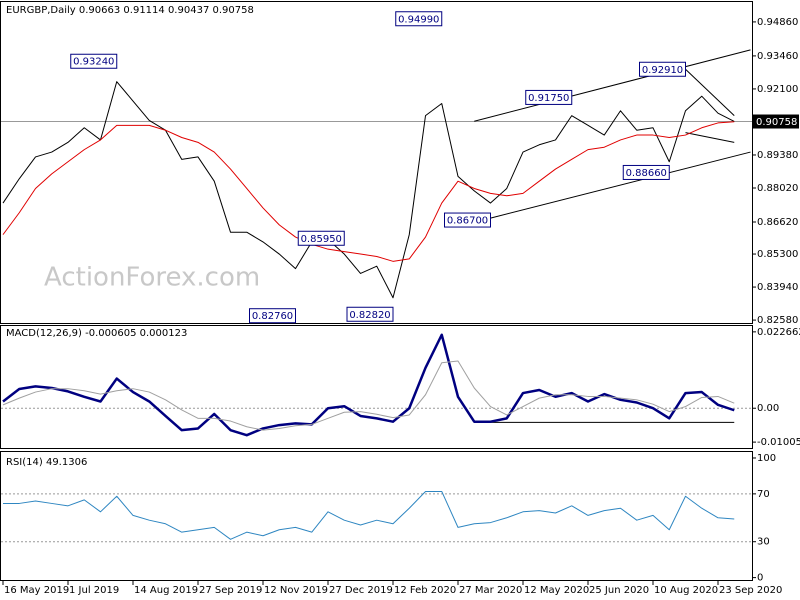 This screenshot has height=600, width=800. What do you see at coordinates (777, 89) in the screenshot?
I see `y-tick-label: 0.92100` at bounding box center [777, 89].